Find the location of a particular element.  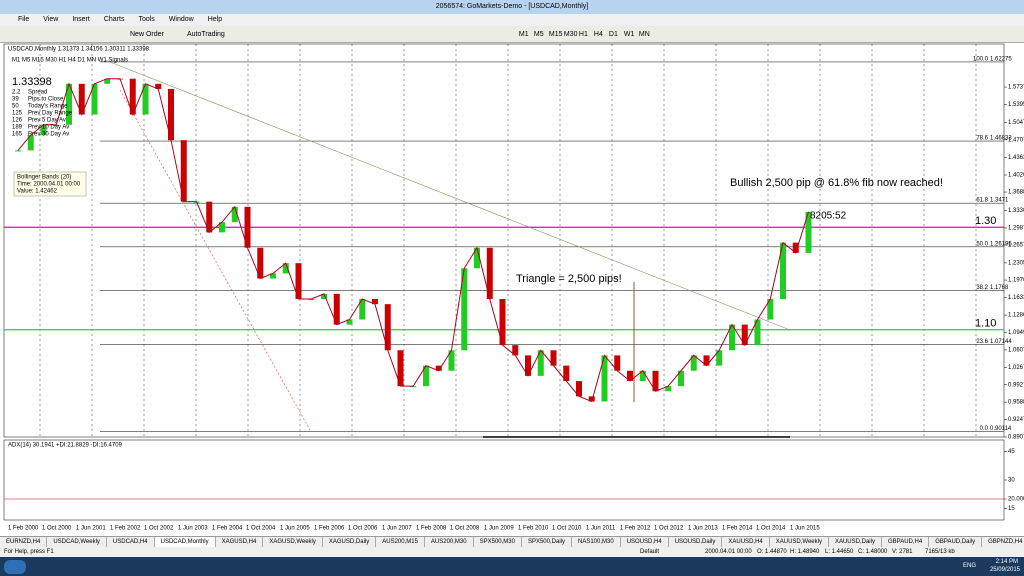

x-tick-label: 1 Oct 2000 is located at coordinates (57, 529).